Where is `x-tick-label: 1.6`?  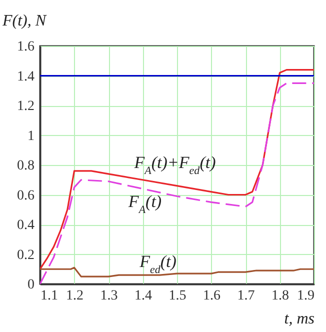
x-tick-label: 1.6 is located at coordinates (211, 296).